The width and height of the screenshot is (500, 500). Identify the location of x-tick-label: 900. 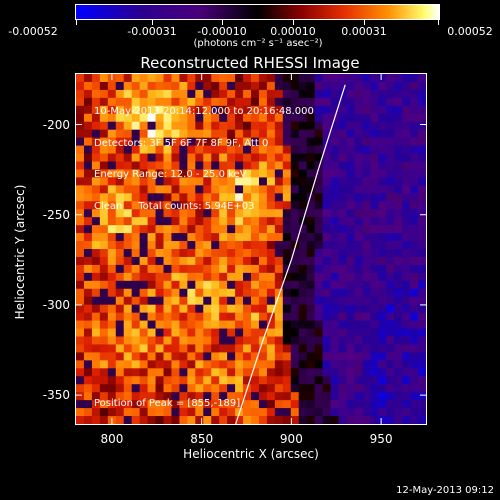
(291, 439).